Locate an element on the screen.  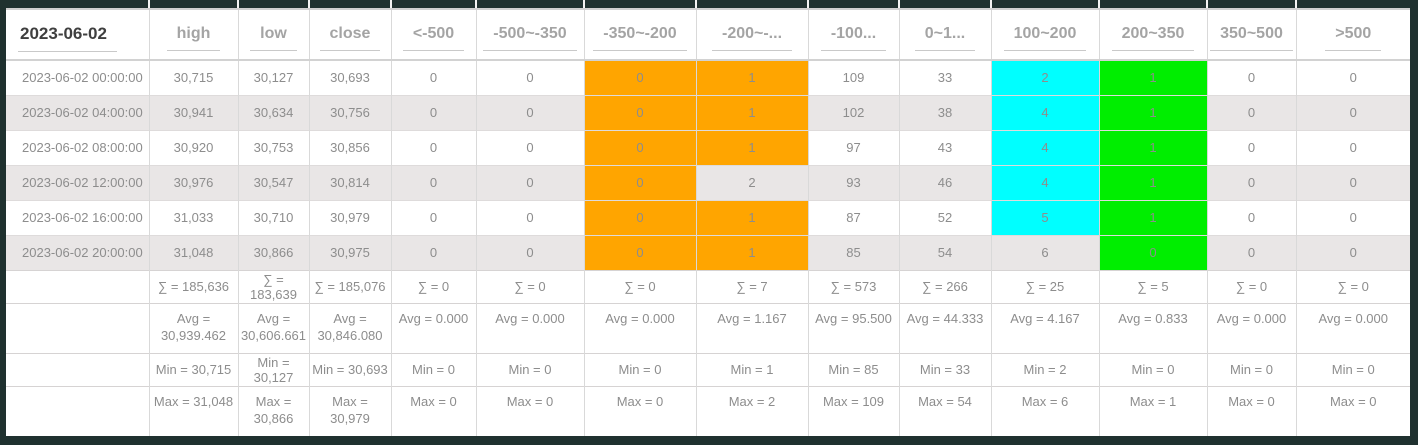
summary-cell: Avg = 30,846.080 is located at coordinates (349, 327).